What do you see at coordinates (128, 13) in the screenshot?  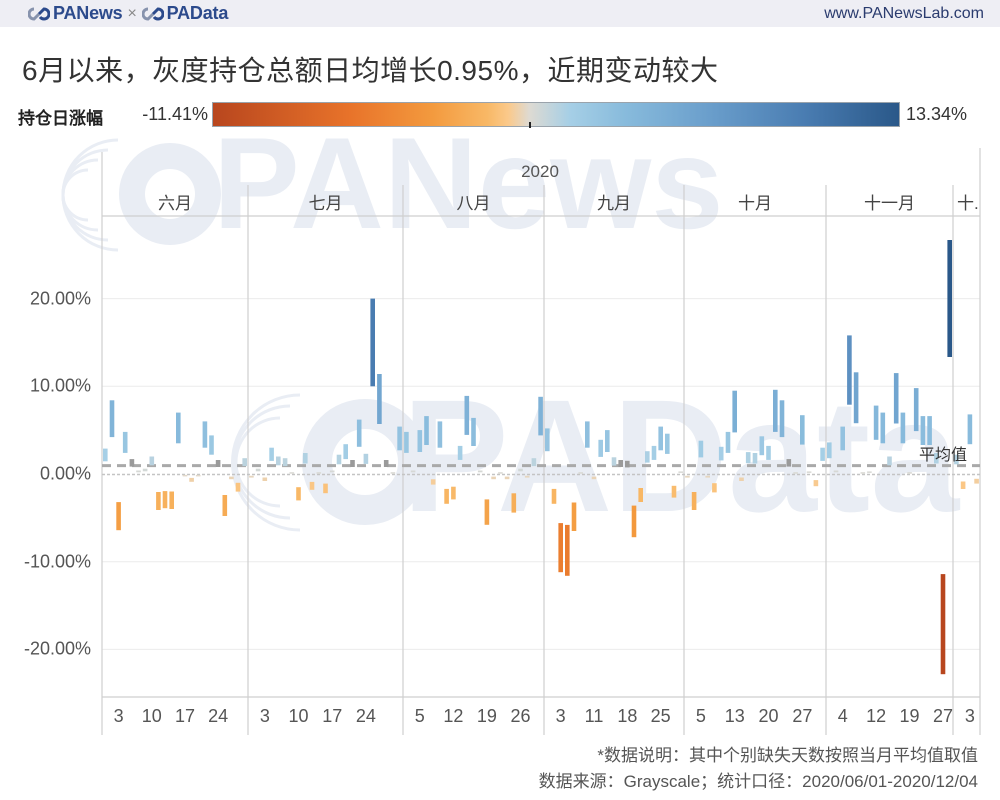 I see `brand-logos: PANews × PAData` at bounding box center [128, 13].